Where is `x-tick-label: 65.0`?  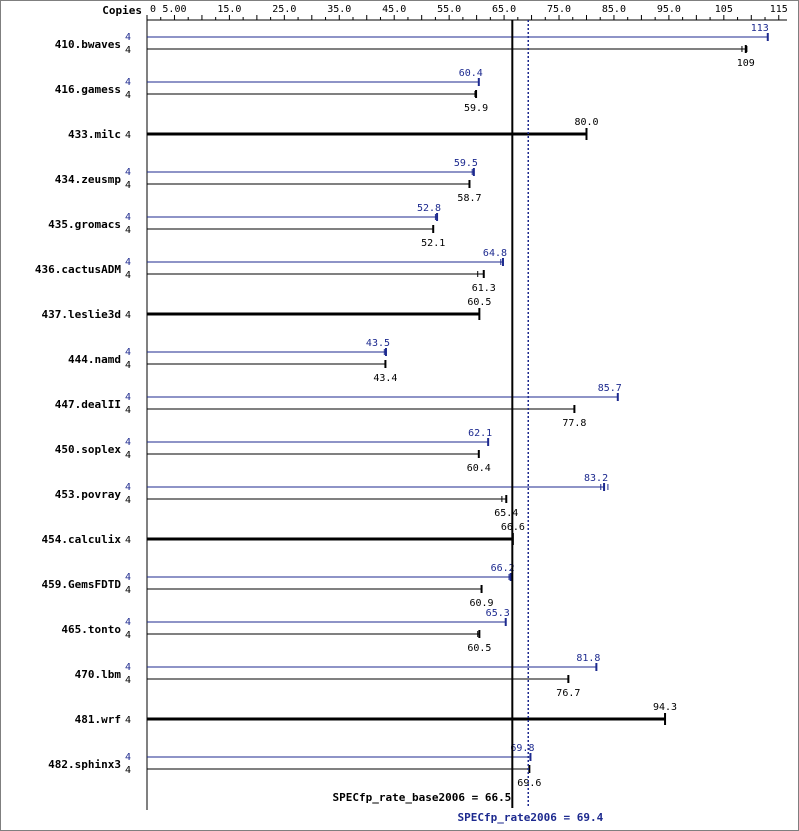 x-tick-label: 65.0 is located at coordinates (504, 9).